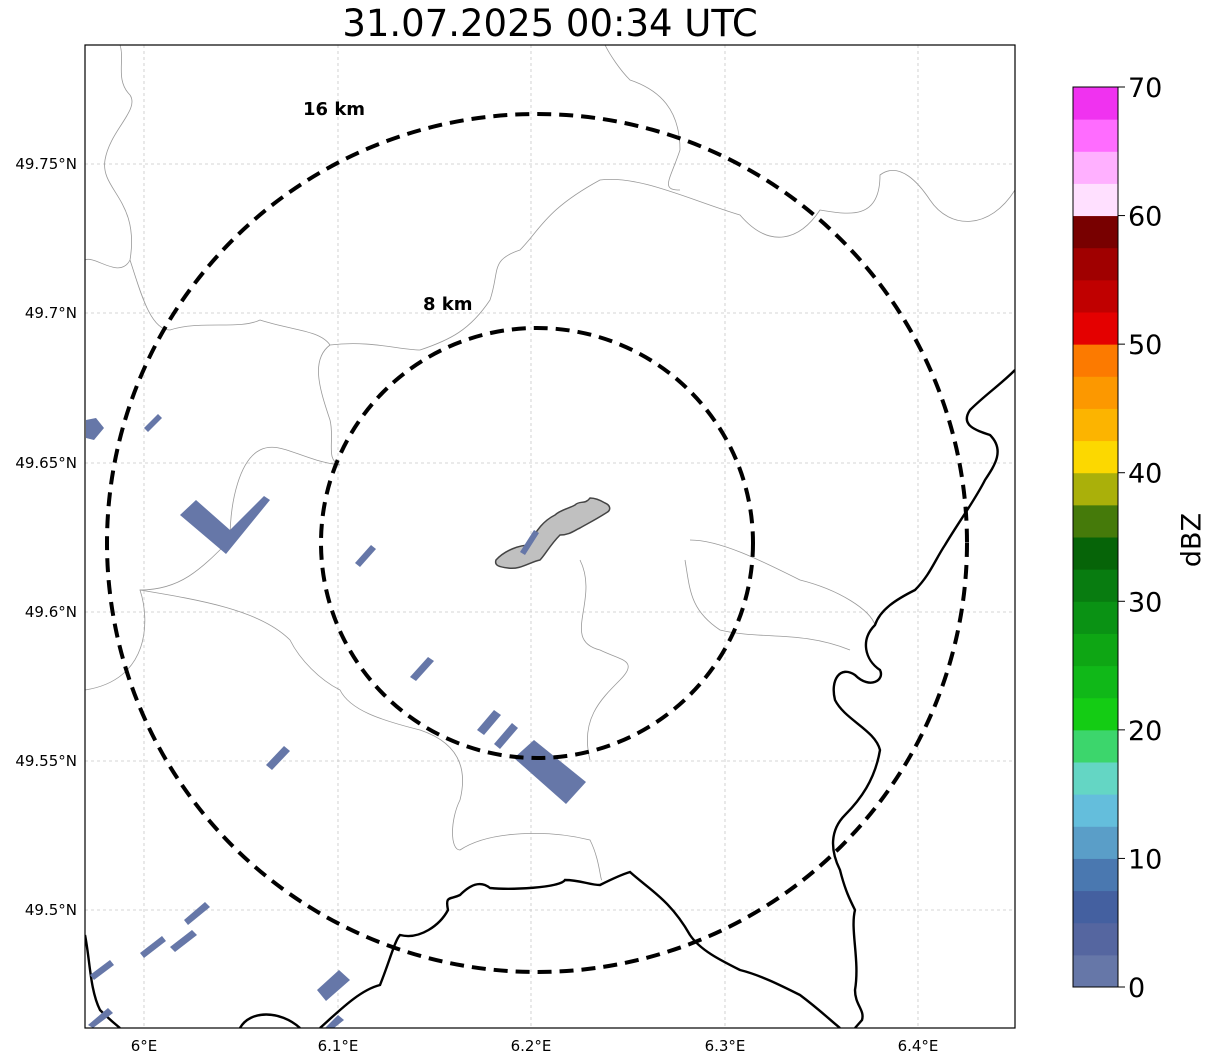 The image size is (1207, 1064). What do you see at coordinates (1145, 217) in the screenshot?
I see `colorbar-tick-label: 60` at bounding box center [1145, 217].